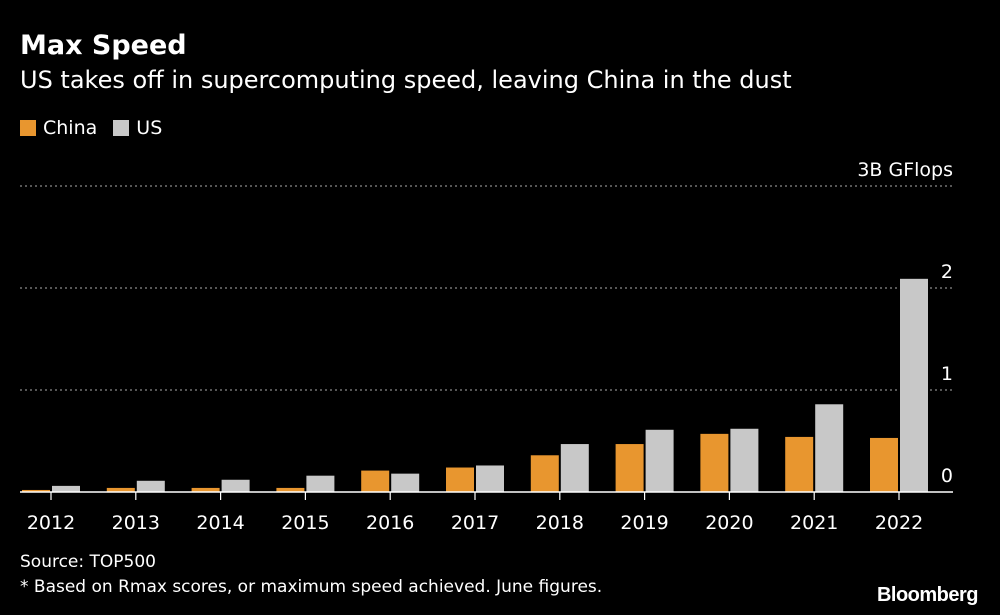 The height and width of the screenshot is (615, 1000). I want to click on x-tick-label-2019: 2019, so click(644, 523).